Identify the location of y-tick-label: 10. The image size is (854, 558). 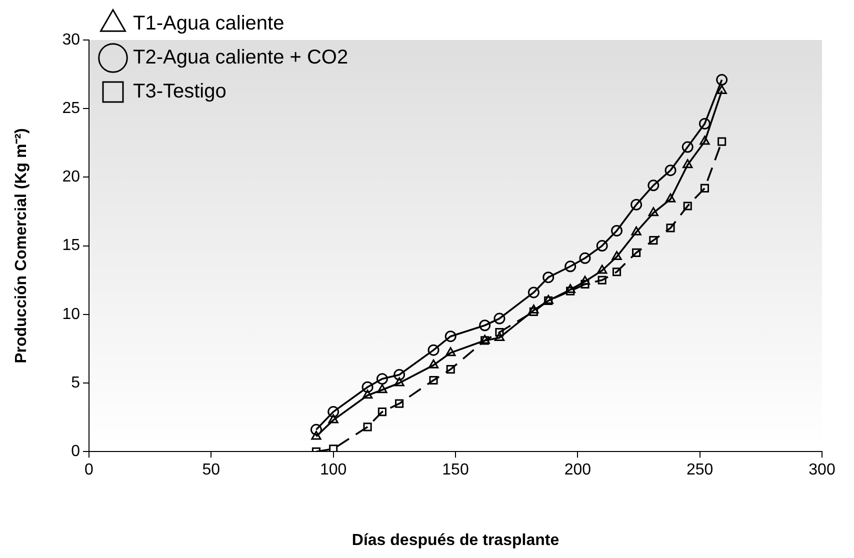
(71, 314).